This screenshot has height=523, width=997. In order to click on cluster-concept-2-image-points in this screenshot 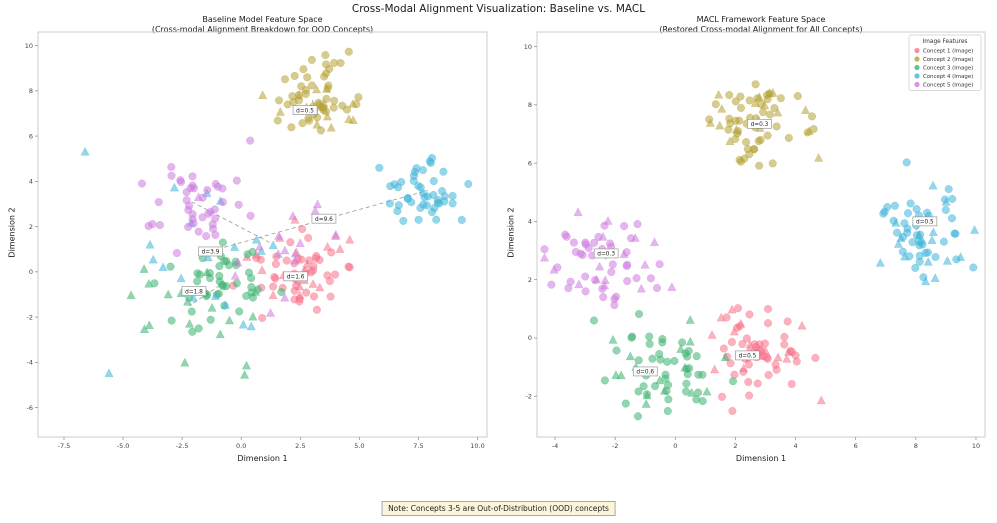, I will do `click(318, 91)`.